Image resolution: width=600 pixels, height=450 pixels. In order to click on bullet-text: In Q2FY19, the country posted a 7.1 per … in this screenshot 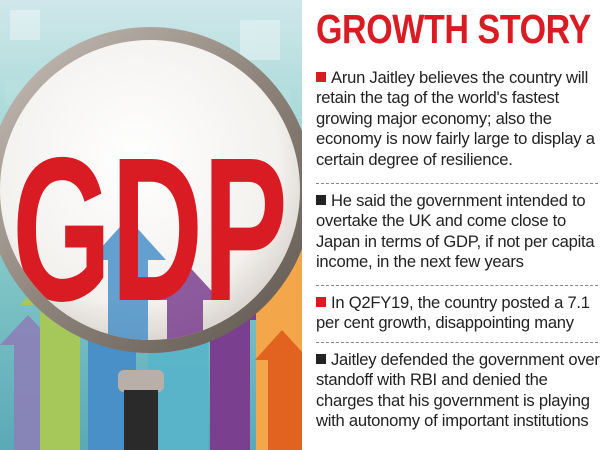, I will do `click(453, 313)`.